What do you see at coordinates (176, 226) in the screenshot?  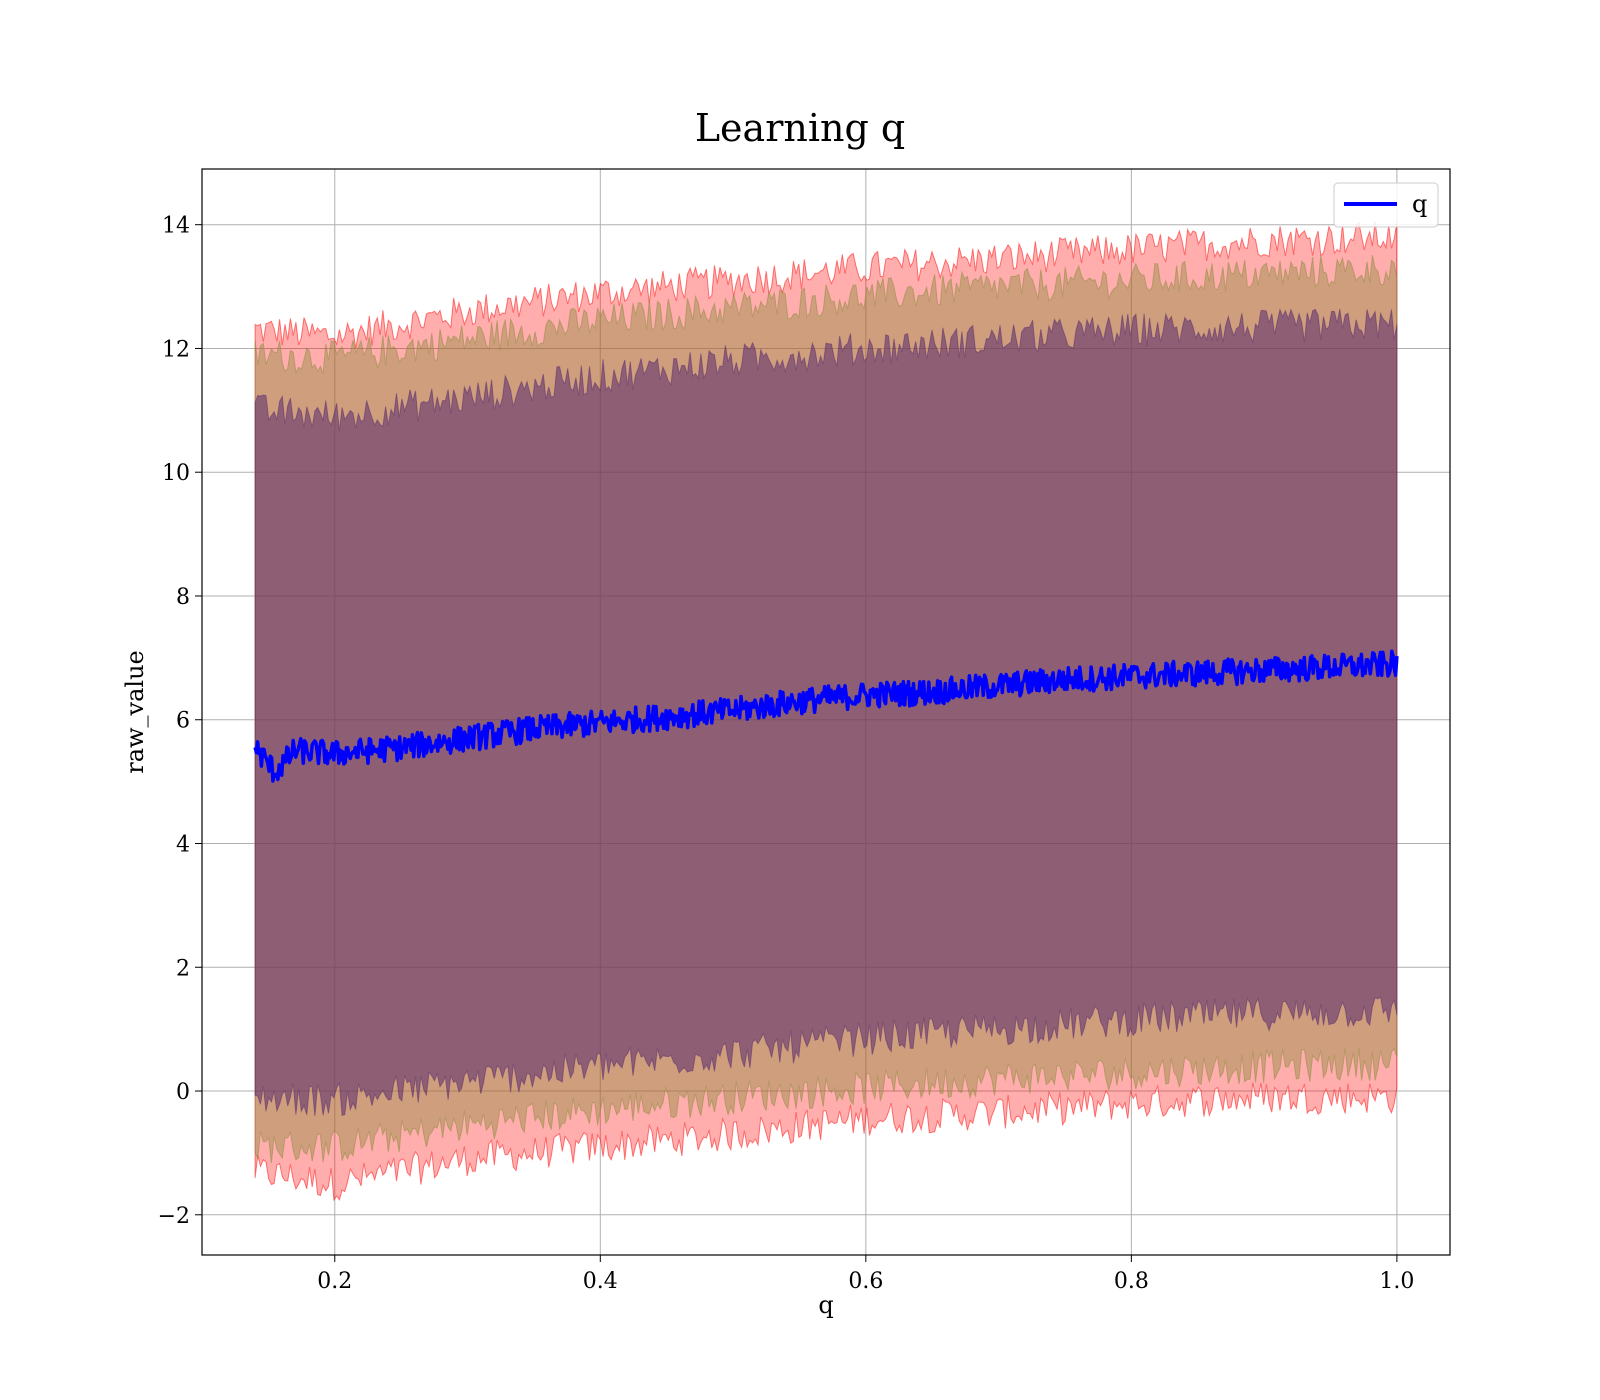 I see `y-tick-label-8: 14` at bounding box center [176, 226].